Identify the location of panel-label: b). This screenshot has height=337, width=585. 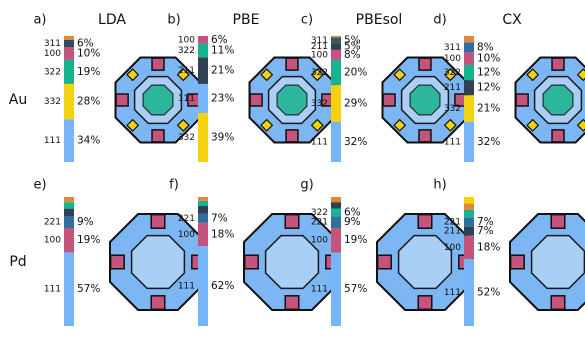
(173, 20).